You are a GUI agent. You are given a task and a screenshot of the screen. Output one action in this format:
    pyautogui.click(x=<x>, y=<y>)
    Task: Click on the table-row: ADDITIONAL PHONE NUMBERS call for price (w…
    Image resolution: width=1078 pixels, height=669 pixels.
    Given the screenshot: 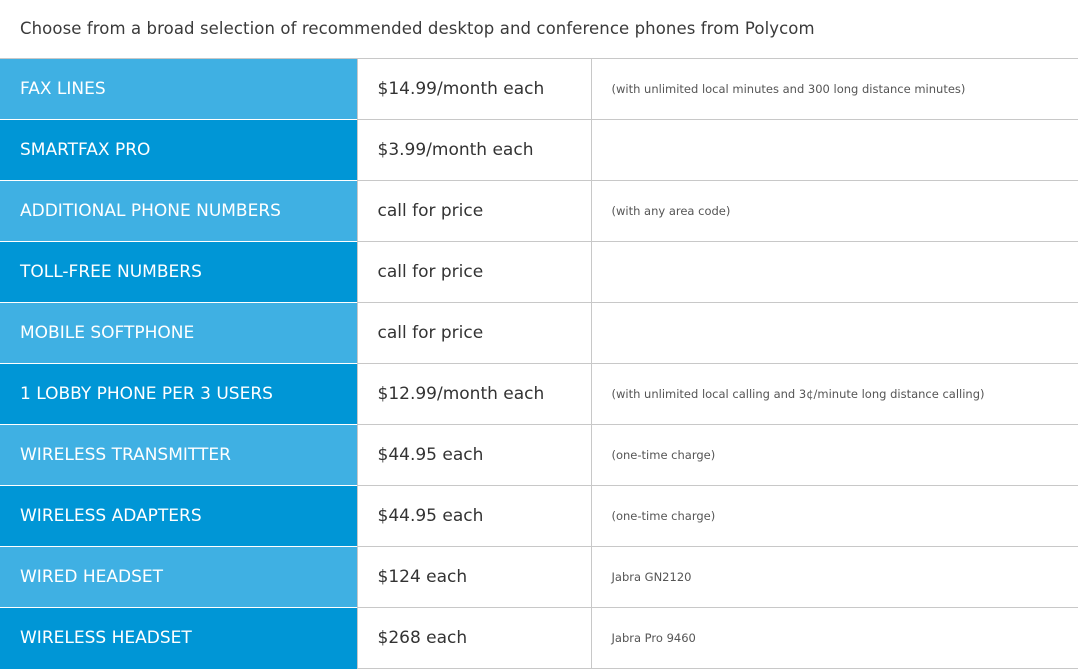 What is the action you would take?
    pyautogui.click(x=539, y=211)
    